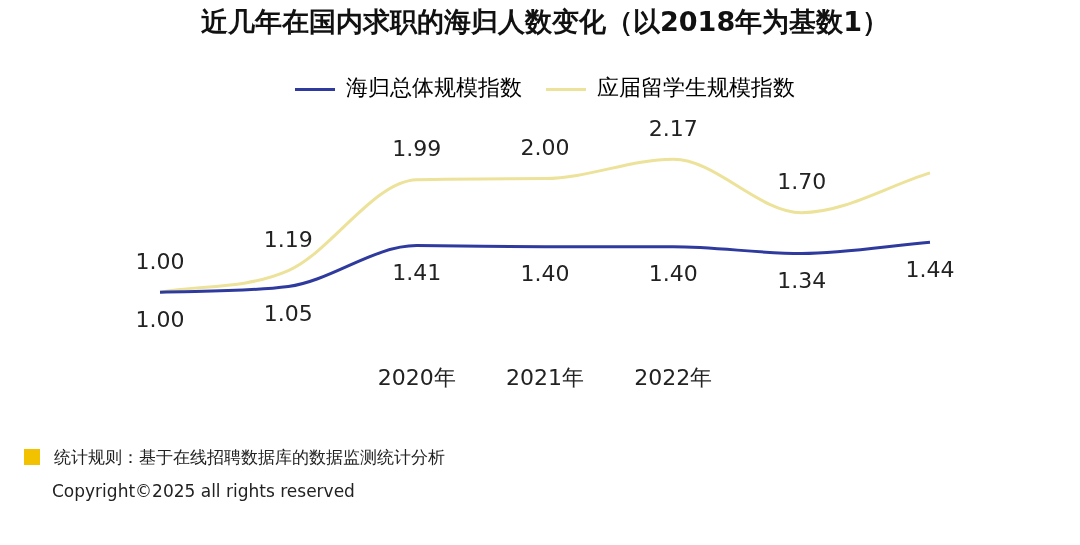 The height and width of the screenshot is (545, 1080). I want to click on x-tick-label: 2020年, so click(416, 377).